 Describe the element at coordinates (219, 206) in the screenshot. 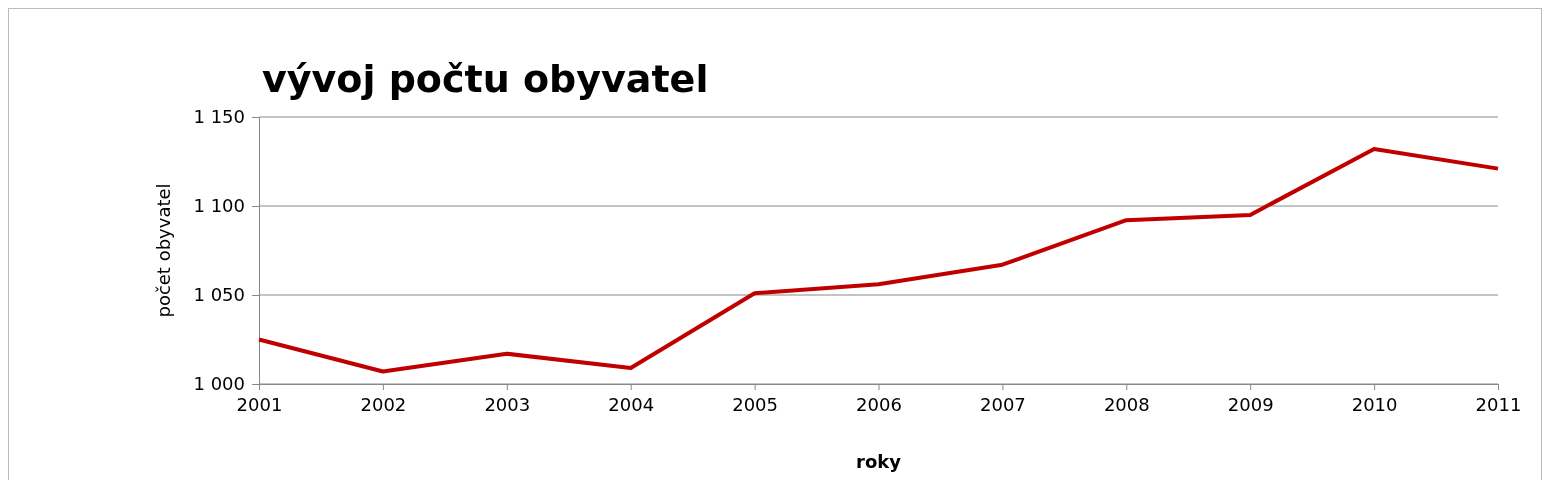

I see `y-tick-label: 1 100` at that location.